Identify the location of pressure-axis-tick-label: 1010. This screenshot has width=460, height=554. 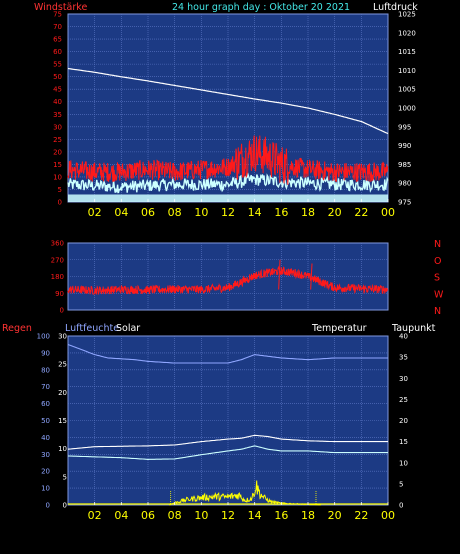
(407, 71).